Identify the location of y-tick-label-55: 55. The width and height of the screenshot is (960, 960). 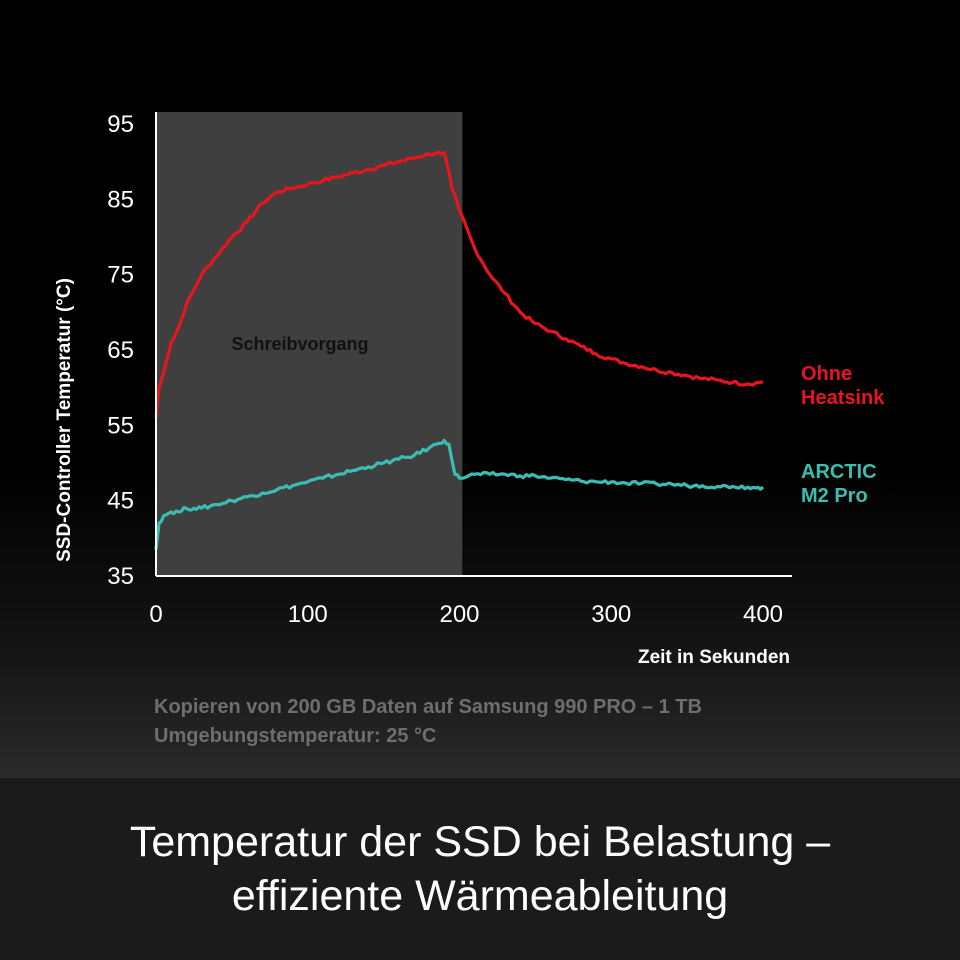
(120, 425).